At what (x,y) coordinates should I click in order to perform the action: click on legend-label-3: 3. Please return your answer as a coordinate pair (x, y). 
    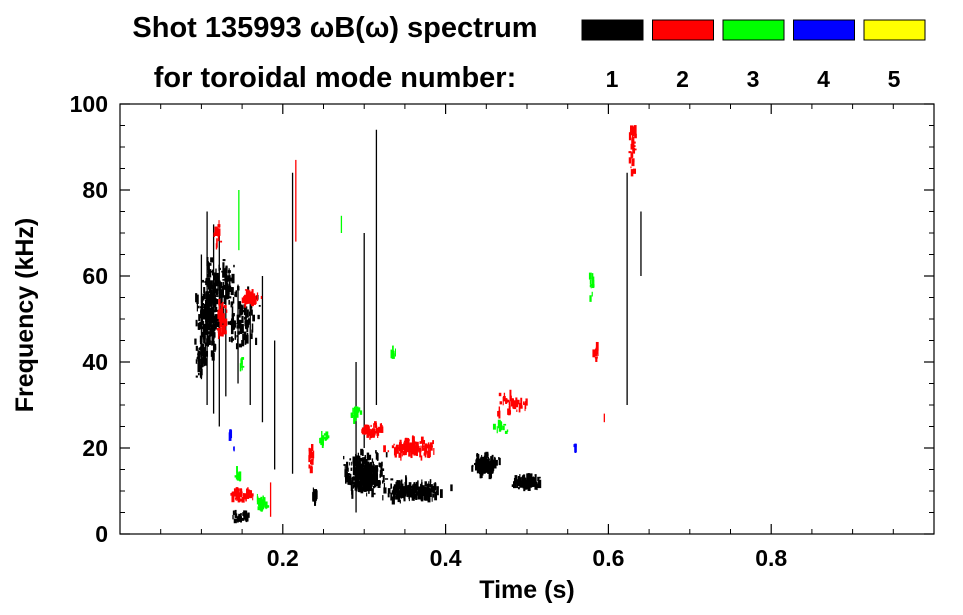
    Looking at the image, I should click on (753, 79).